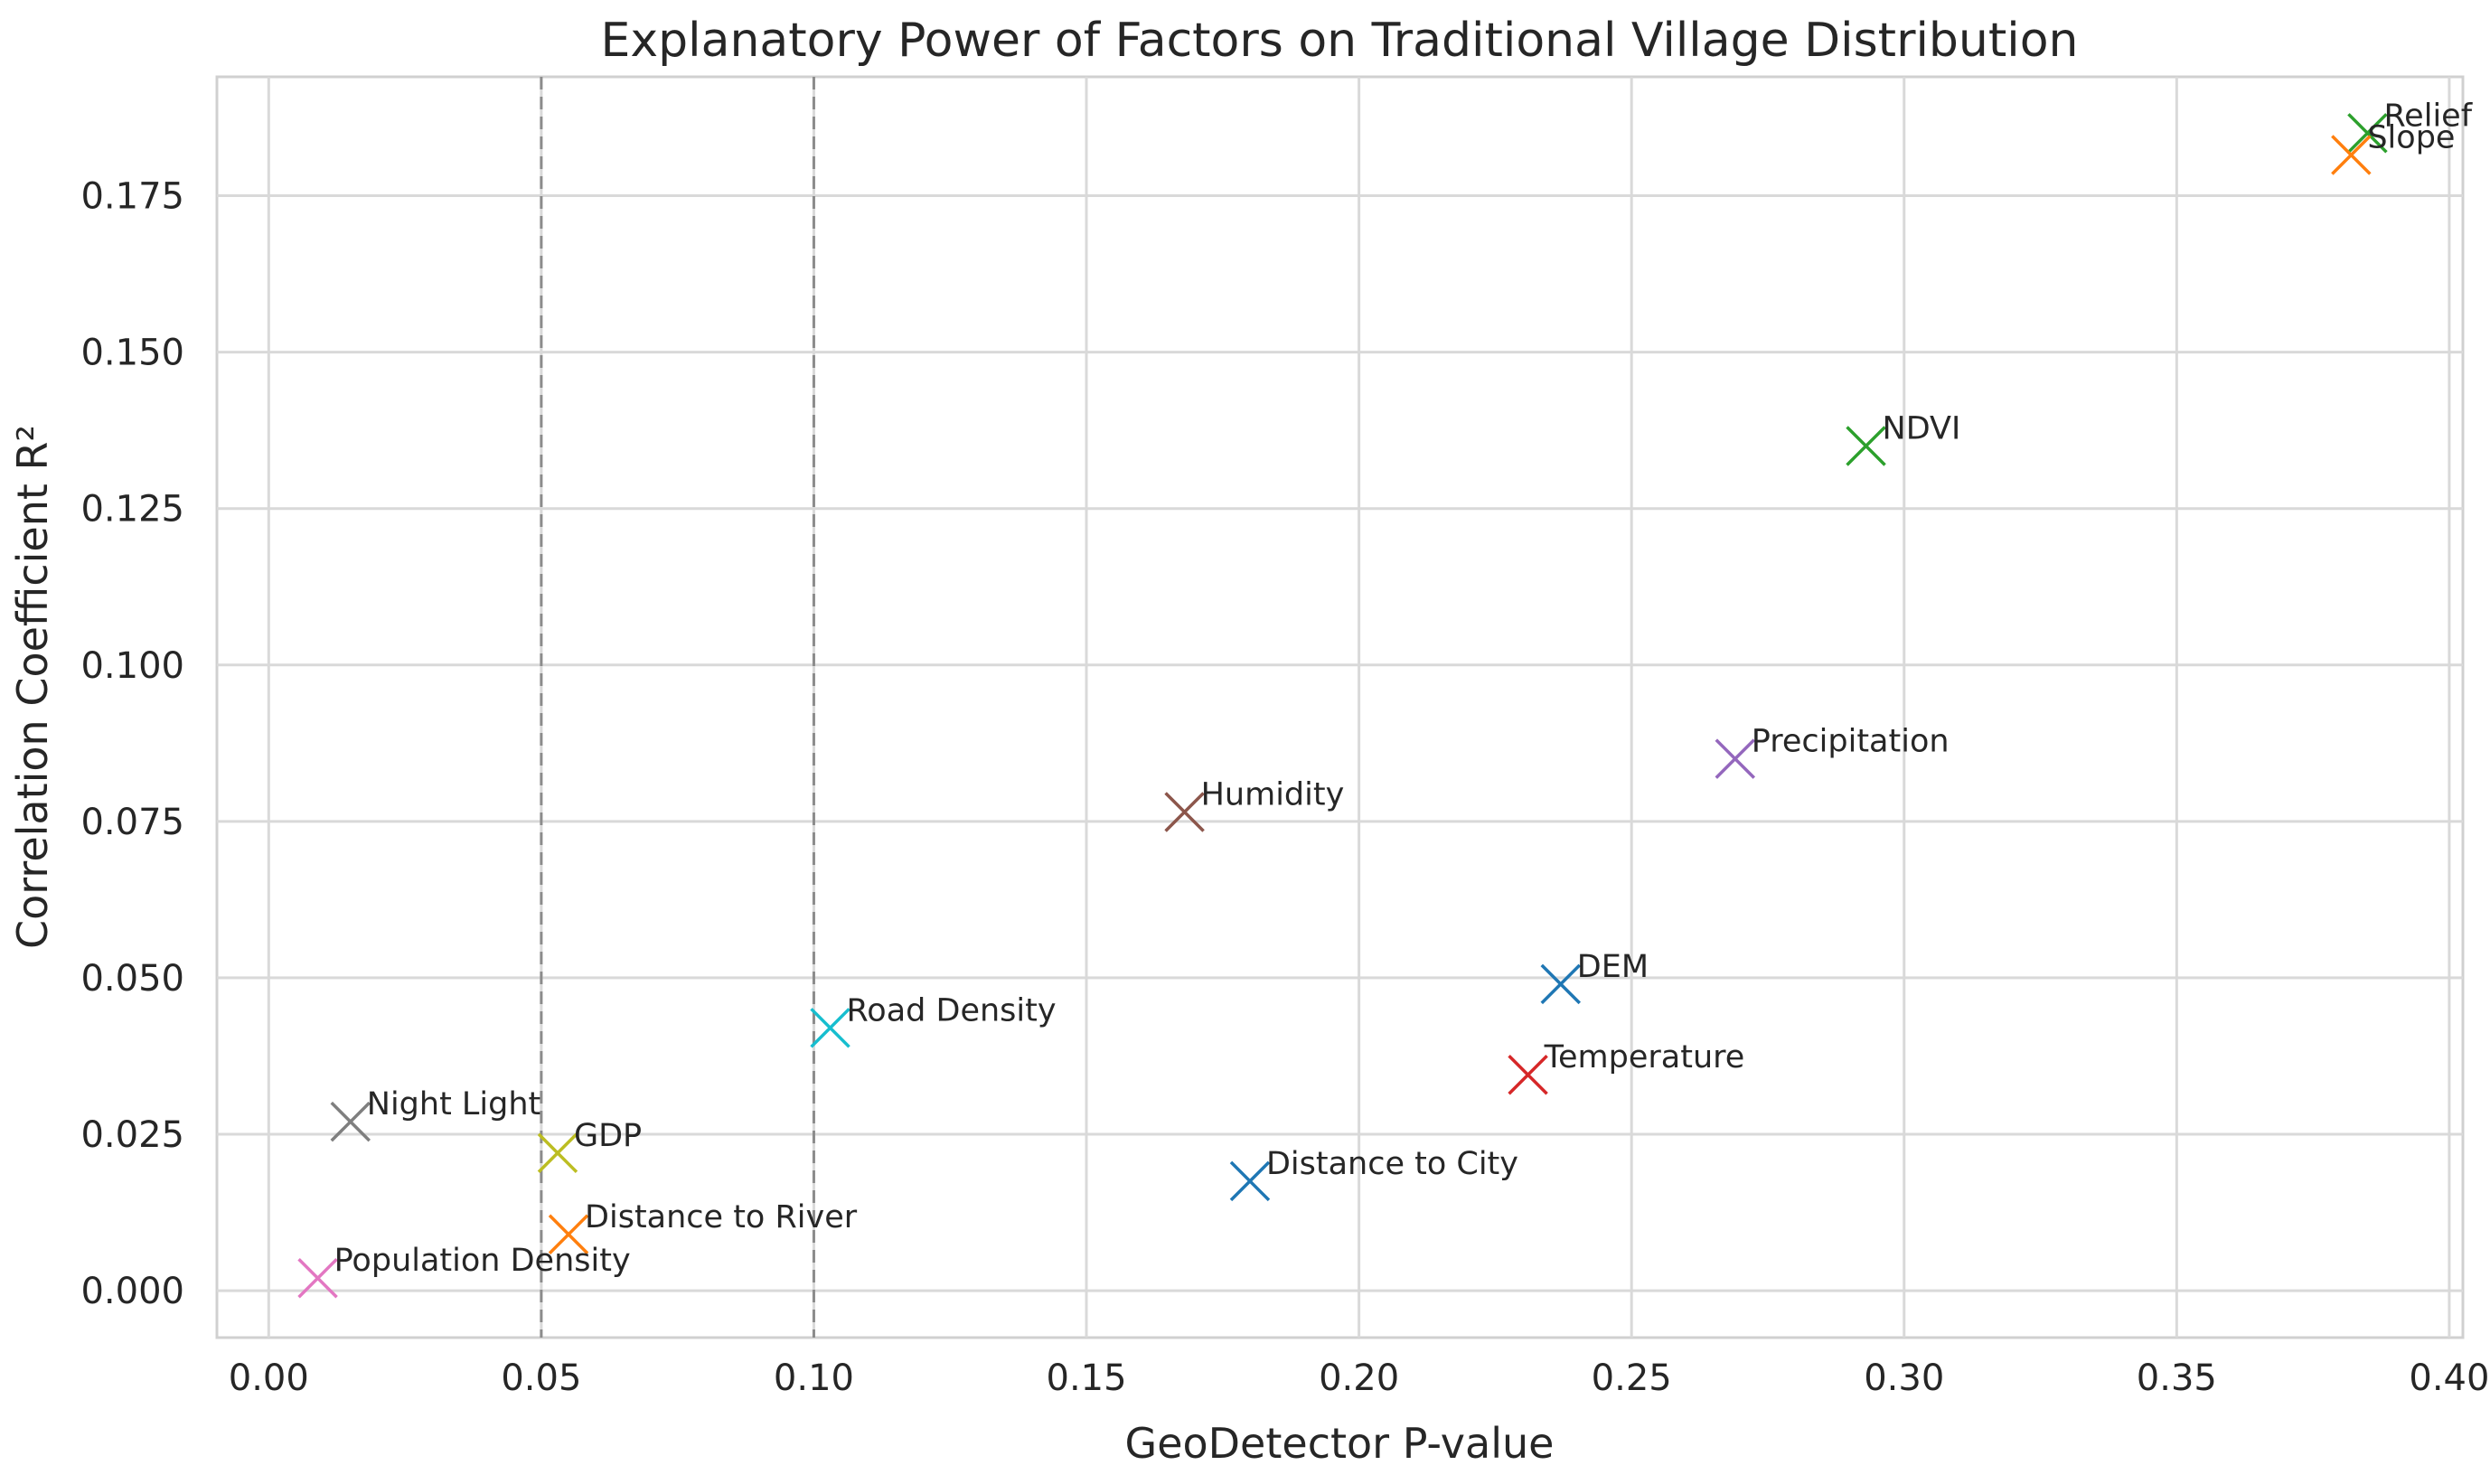 Image resolution: width=2490 pixels, height=1484 pixels. What do you see at coordinates (814, 1378) in the screenshot?
I see `x-tick-label: 0.10` at bounding box center [814, 1378].